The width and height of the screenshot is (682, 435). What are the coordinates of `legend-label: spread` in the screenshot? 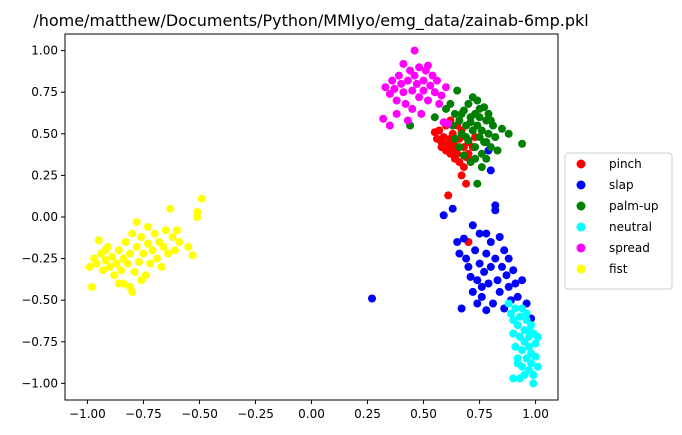 It's located at (629, 248).